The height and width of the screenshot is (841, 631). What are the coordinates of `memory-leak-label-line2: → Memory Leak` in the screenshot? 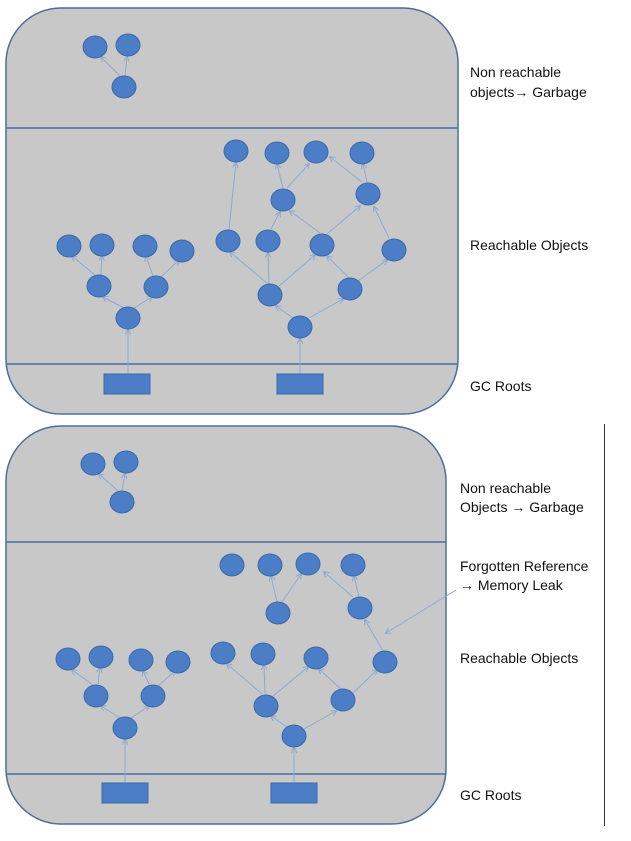 It's located at (511, 585).